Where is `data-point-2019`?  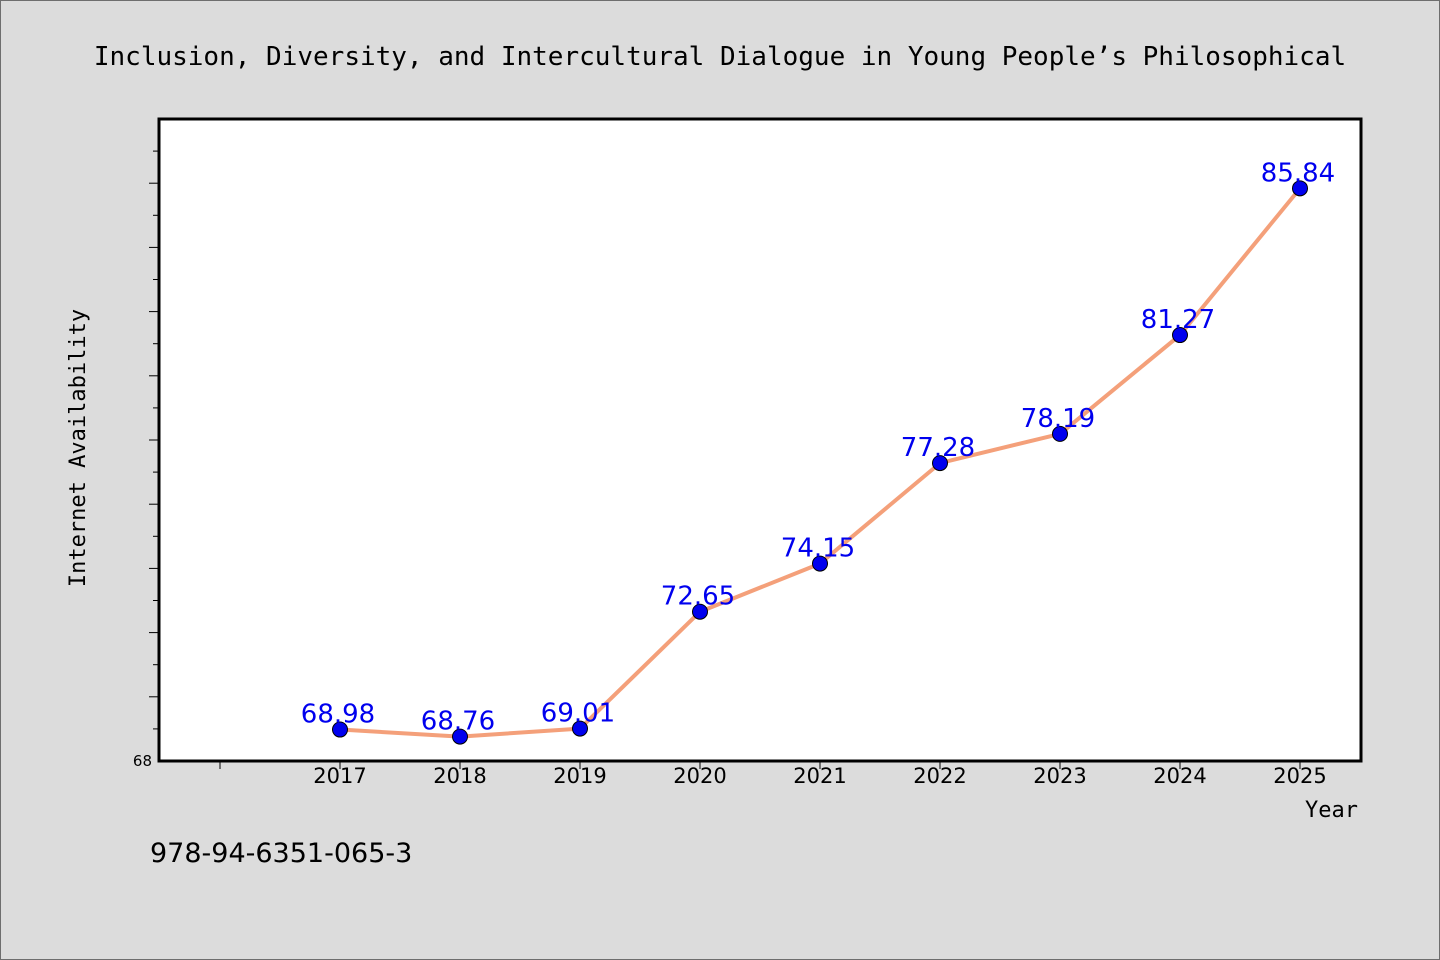 data-point-2019 is located at coordinates (580, 728).